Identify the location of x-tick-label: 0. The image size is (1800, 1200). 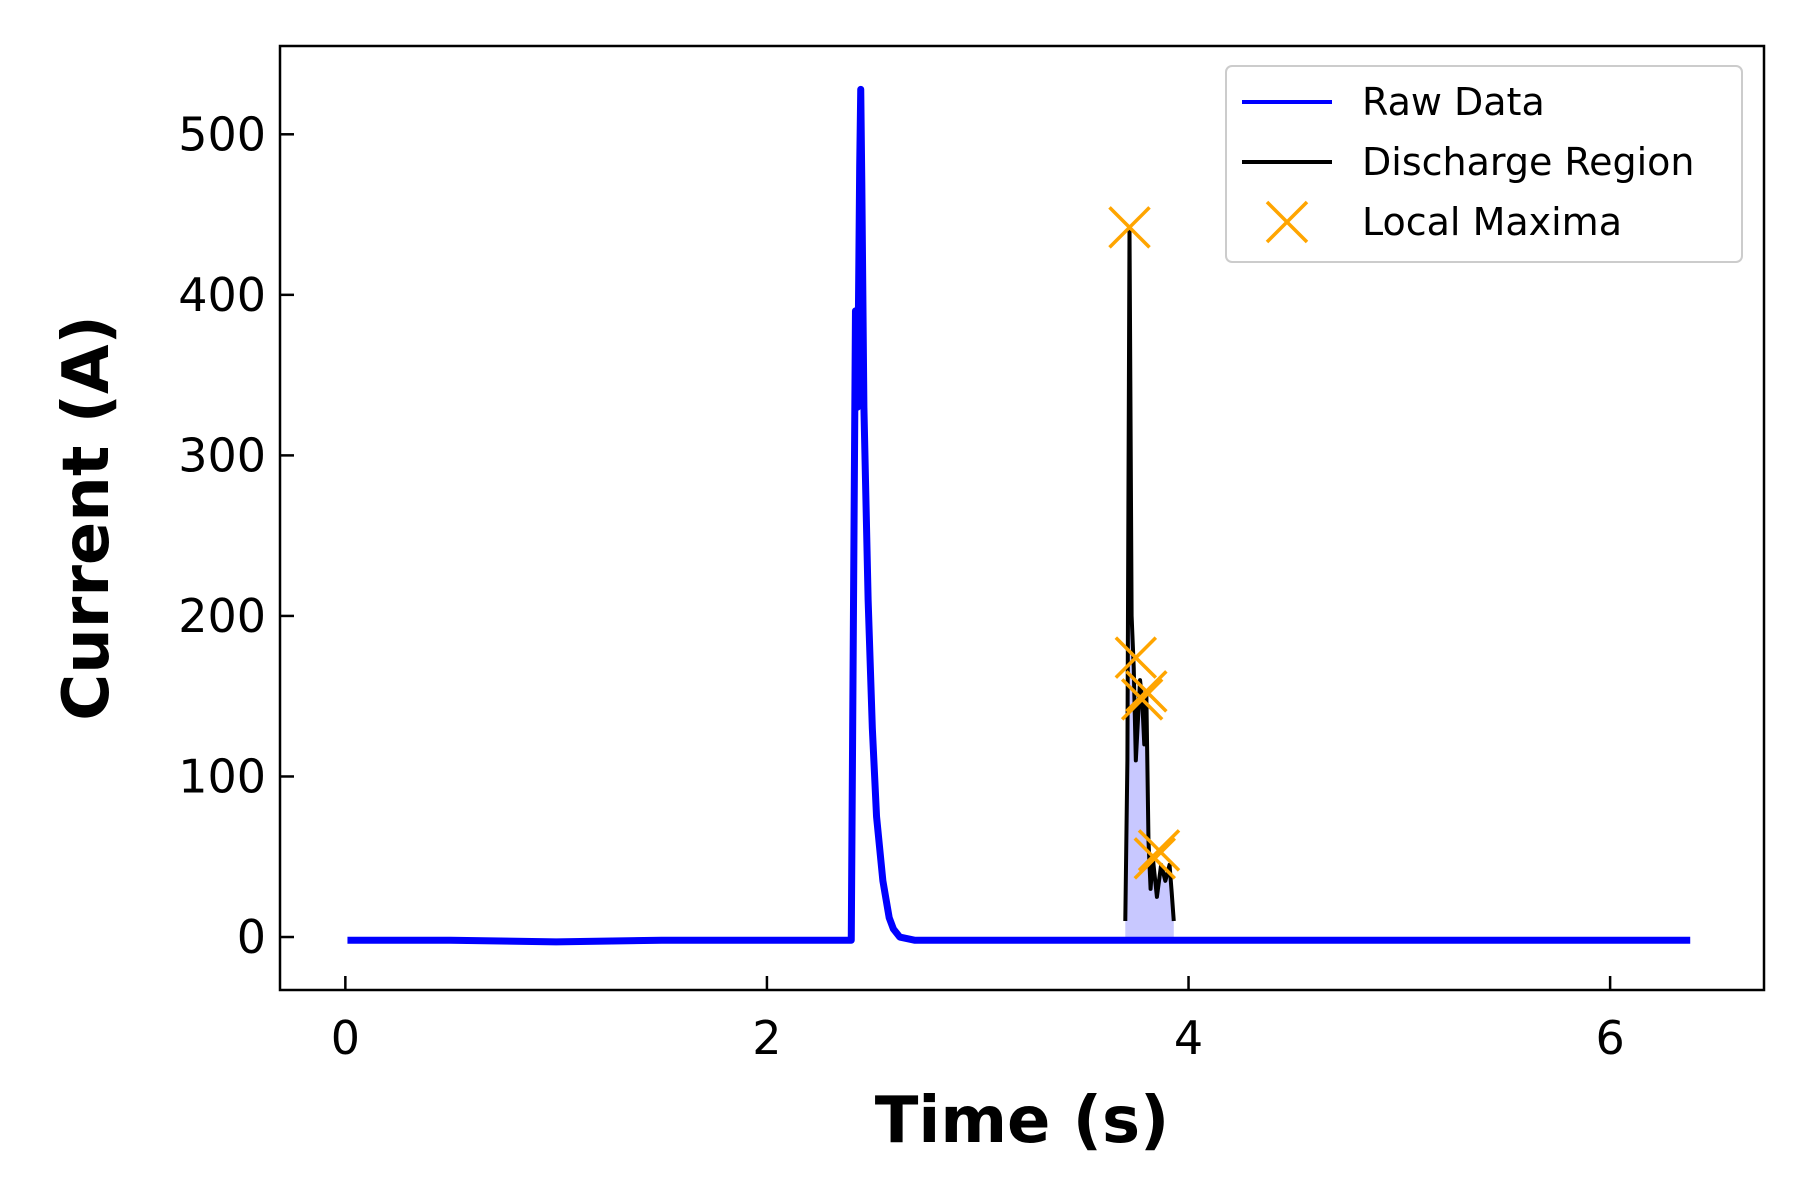
(345, 1038).